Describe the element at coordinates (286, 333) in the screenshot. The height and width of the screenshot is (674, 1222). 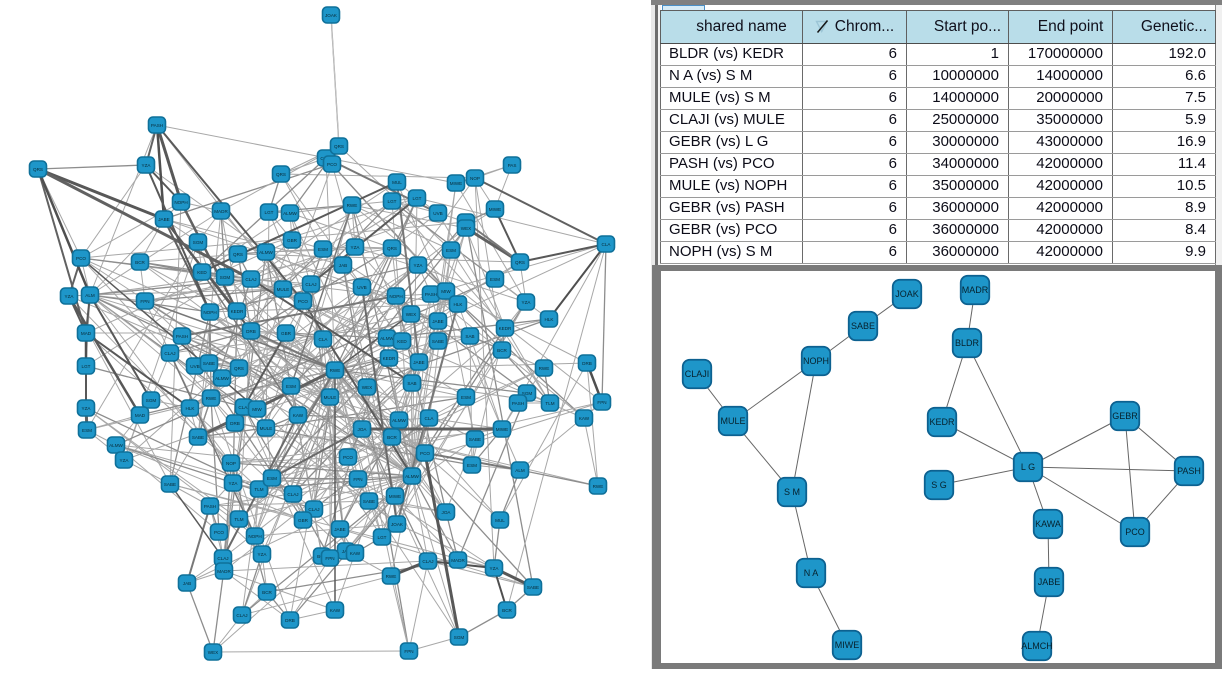
I see `svg-text: GBR` at that location.